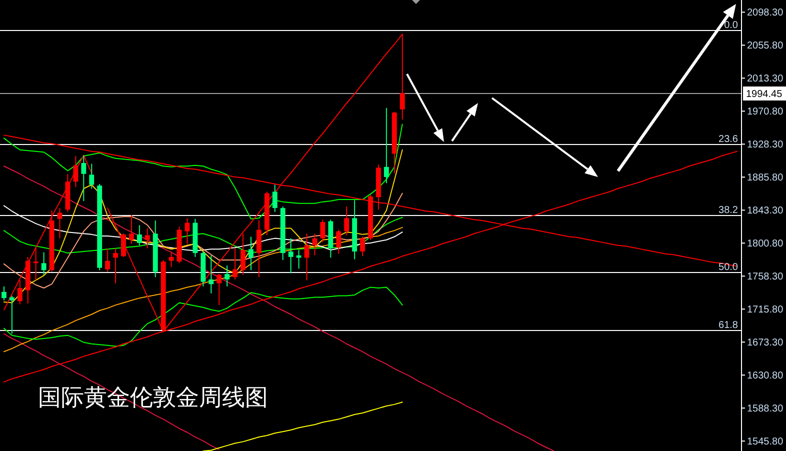 This screenshot has height=451, width=786. What do you see at coordinates (765, 13) in the screenshot?
I see `y-tick-label: 2098.30` at bounding box center [765, 13].